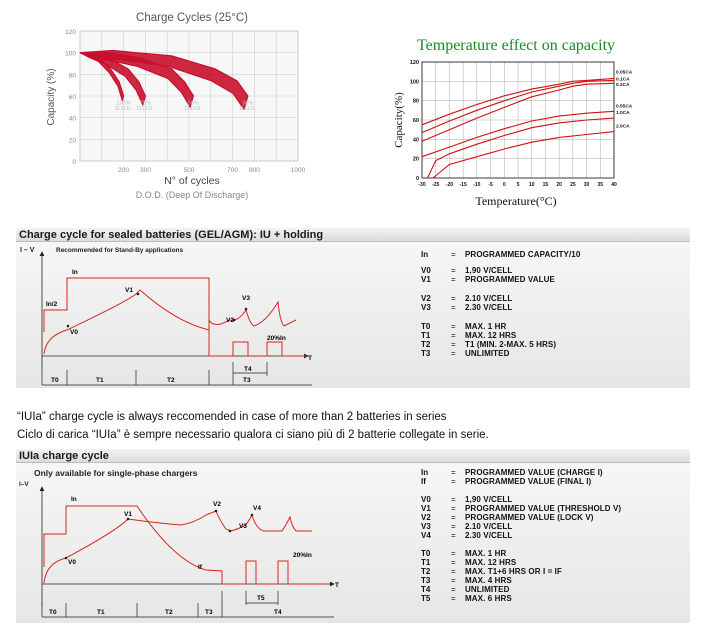 Image resolution: width=706 pixels, height=630 pixels. What do you see at coordinates (74, 499) in the screenshot?
I see `diagram2-label-in: In` at bounding box center [74, 499].